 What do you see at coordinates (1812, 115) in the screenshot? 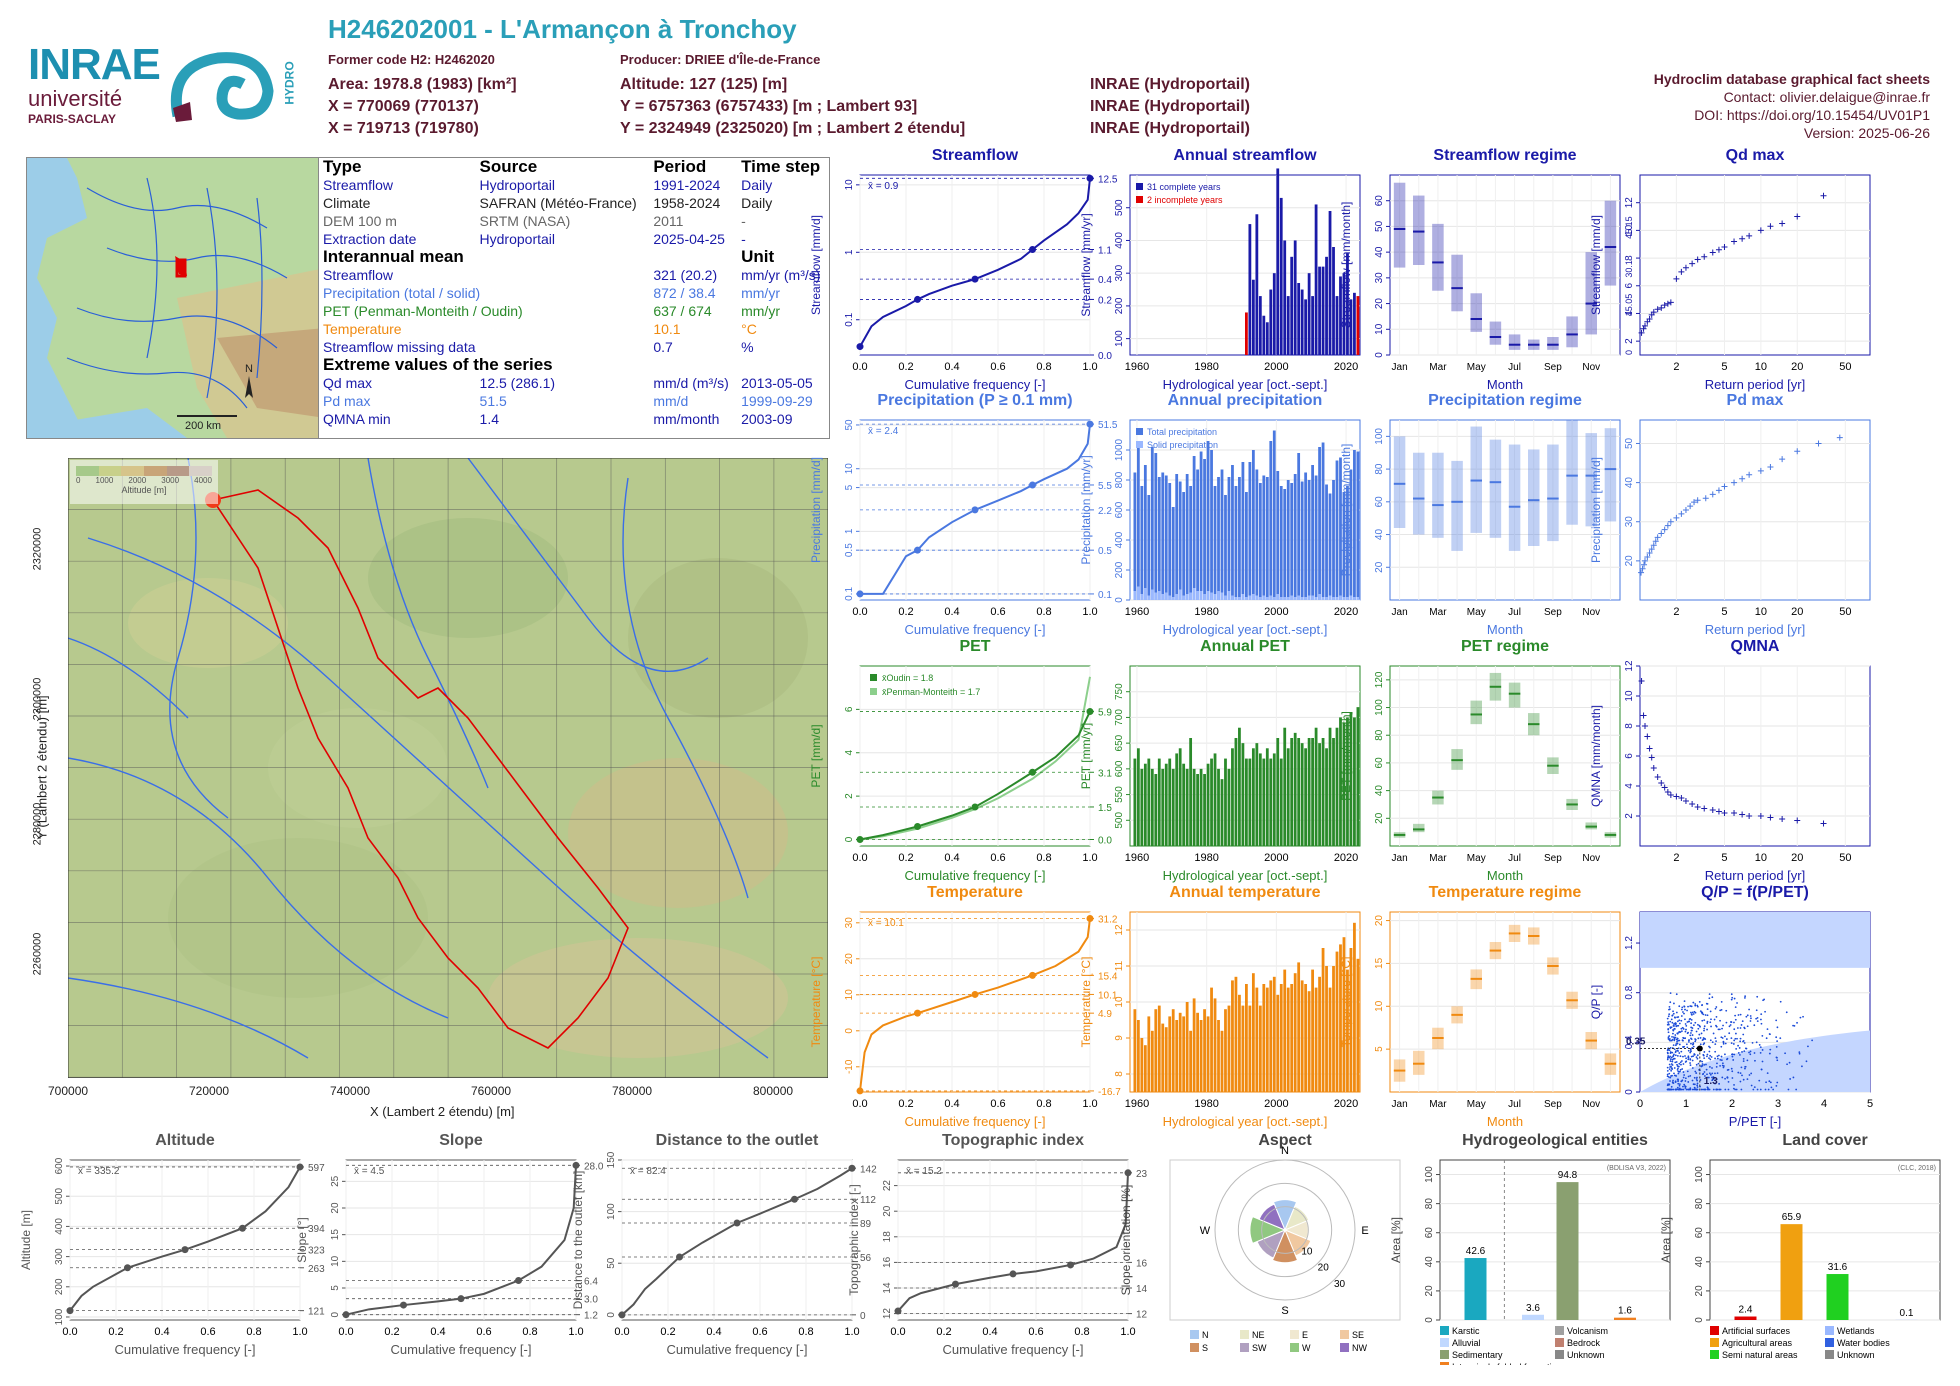
I see `doi: DOI: https://doi.org/10.15454/UV01P1` at bounding box center [1812, 115].